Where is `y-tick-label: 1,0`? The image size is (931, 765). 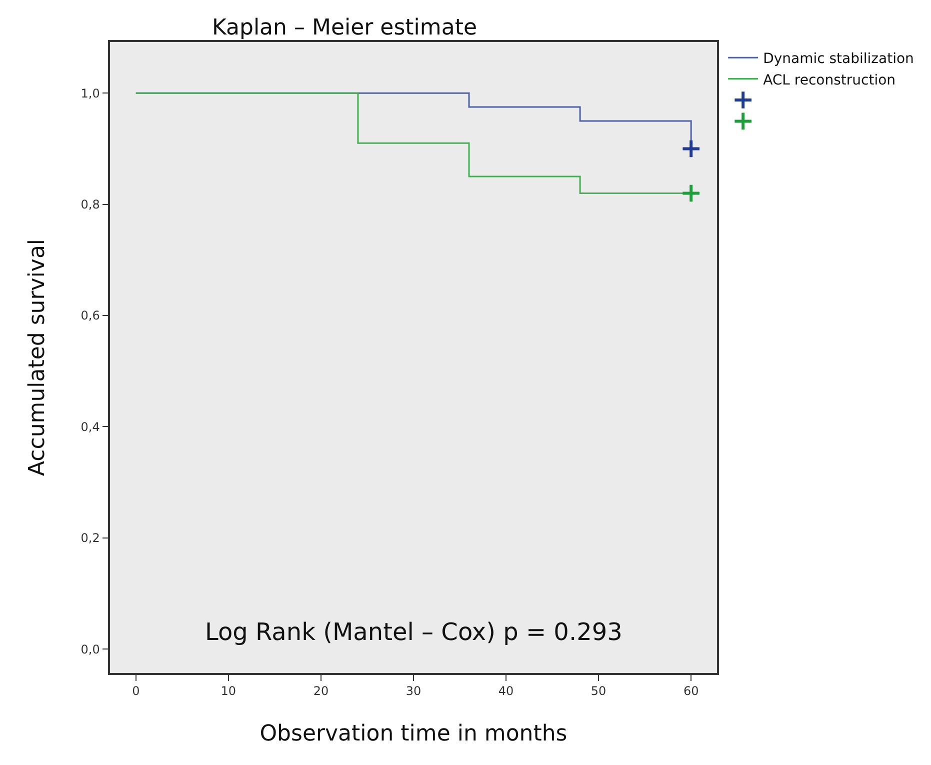
y-tick-label: 1,0 is located at coordinates (90, 93).